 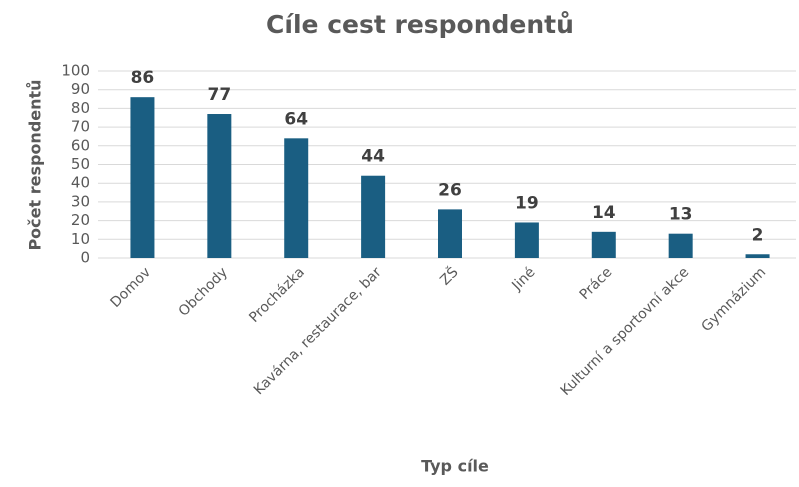 I want to click on data-label: 2, so click(x=758, y=235).